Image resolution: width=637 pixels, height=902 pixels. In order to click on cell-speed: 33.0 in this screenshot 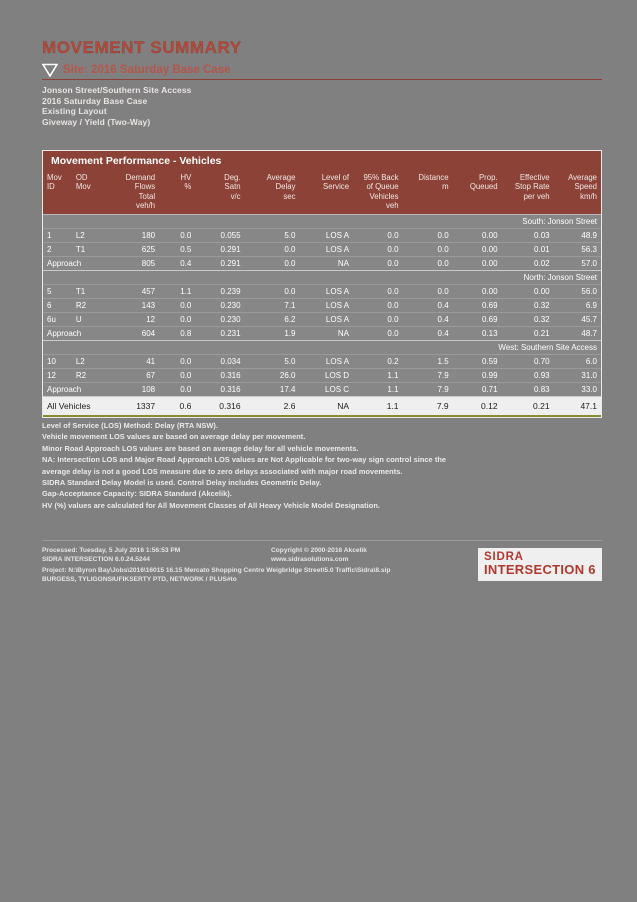, I will do `click(577, 390)`.